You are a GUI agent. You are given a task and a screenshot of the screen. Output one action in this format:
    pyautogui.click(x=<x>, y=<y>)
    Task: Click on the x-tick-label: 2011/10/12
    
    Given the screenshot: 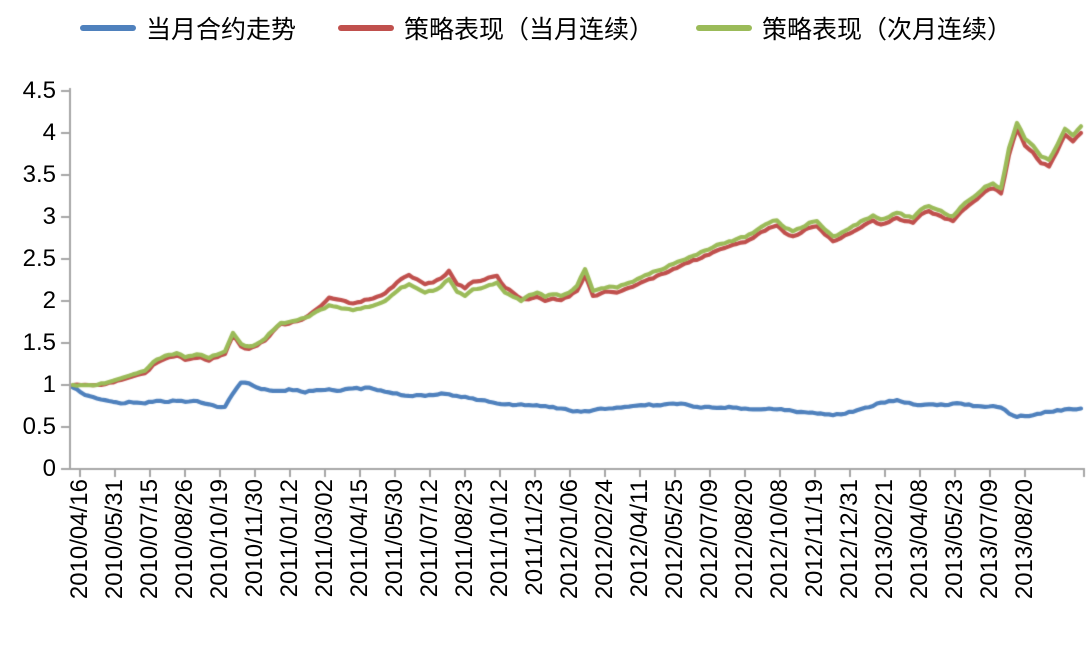 What is the action you would take?
    pyautogui.click(x=499, y=538)
    